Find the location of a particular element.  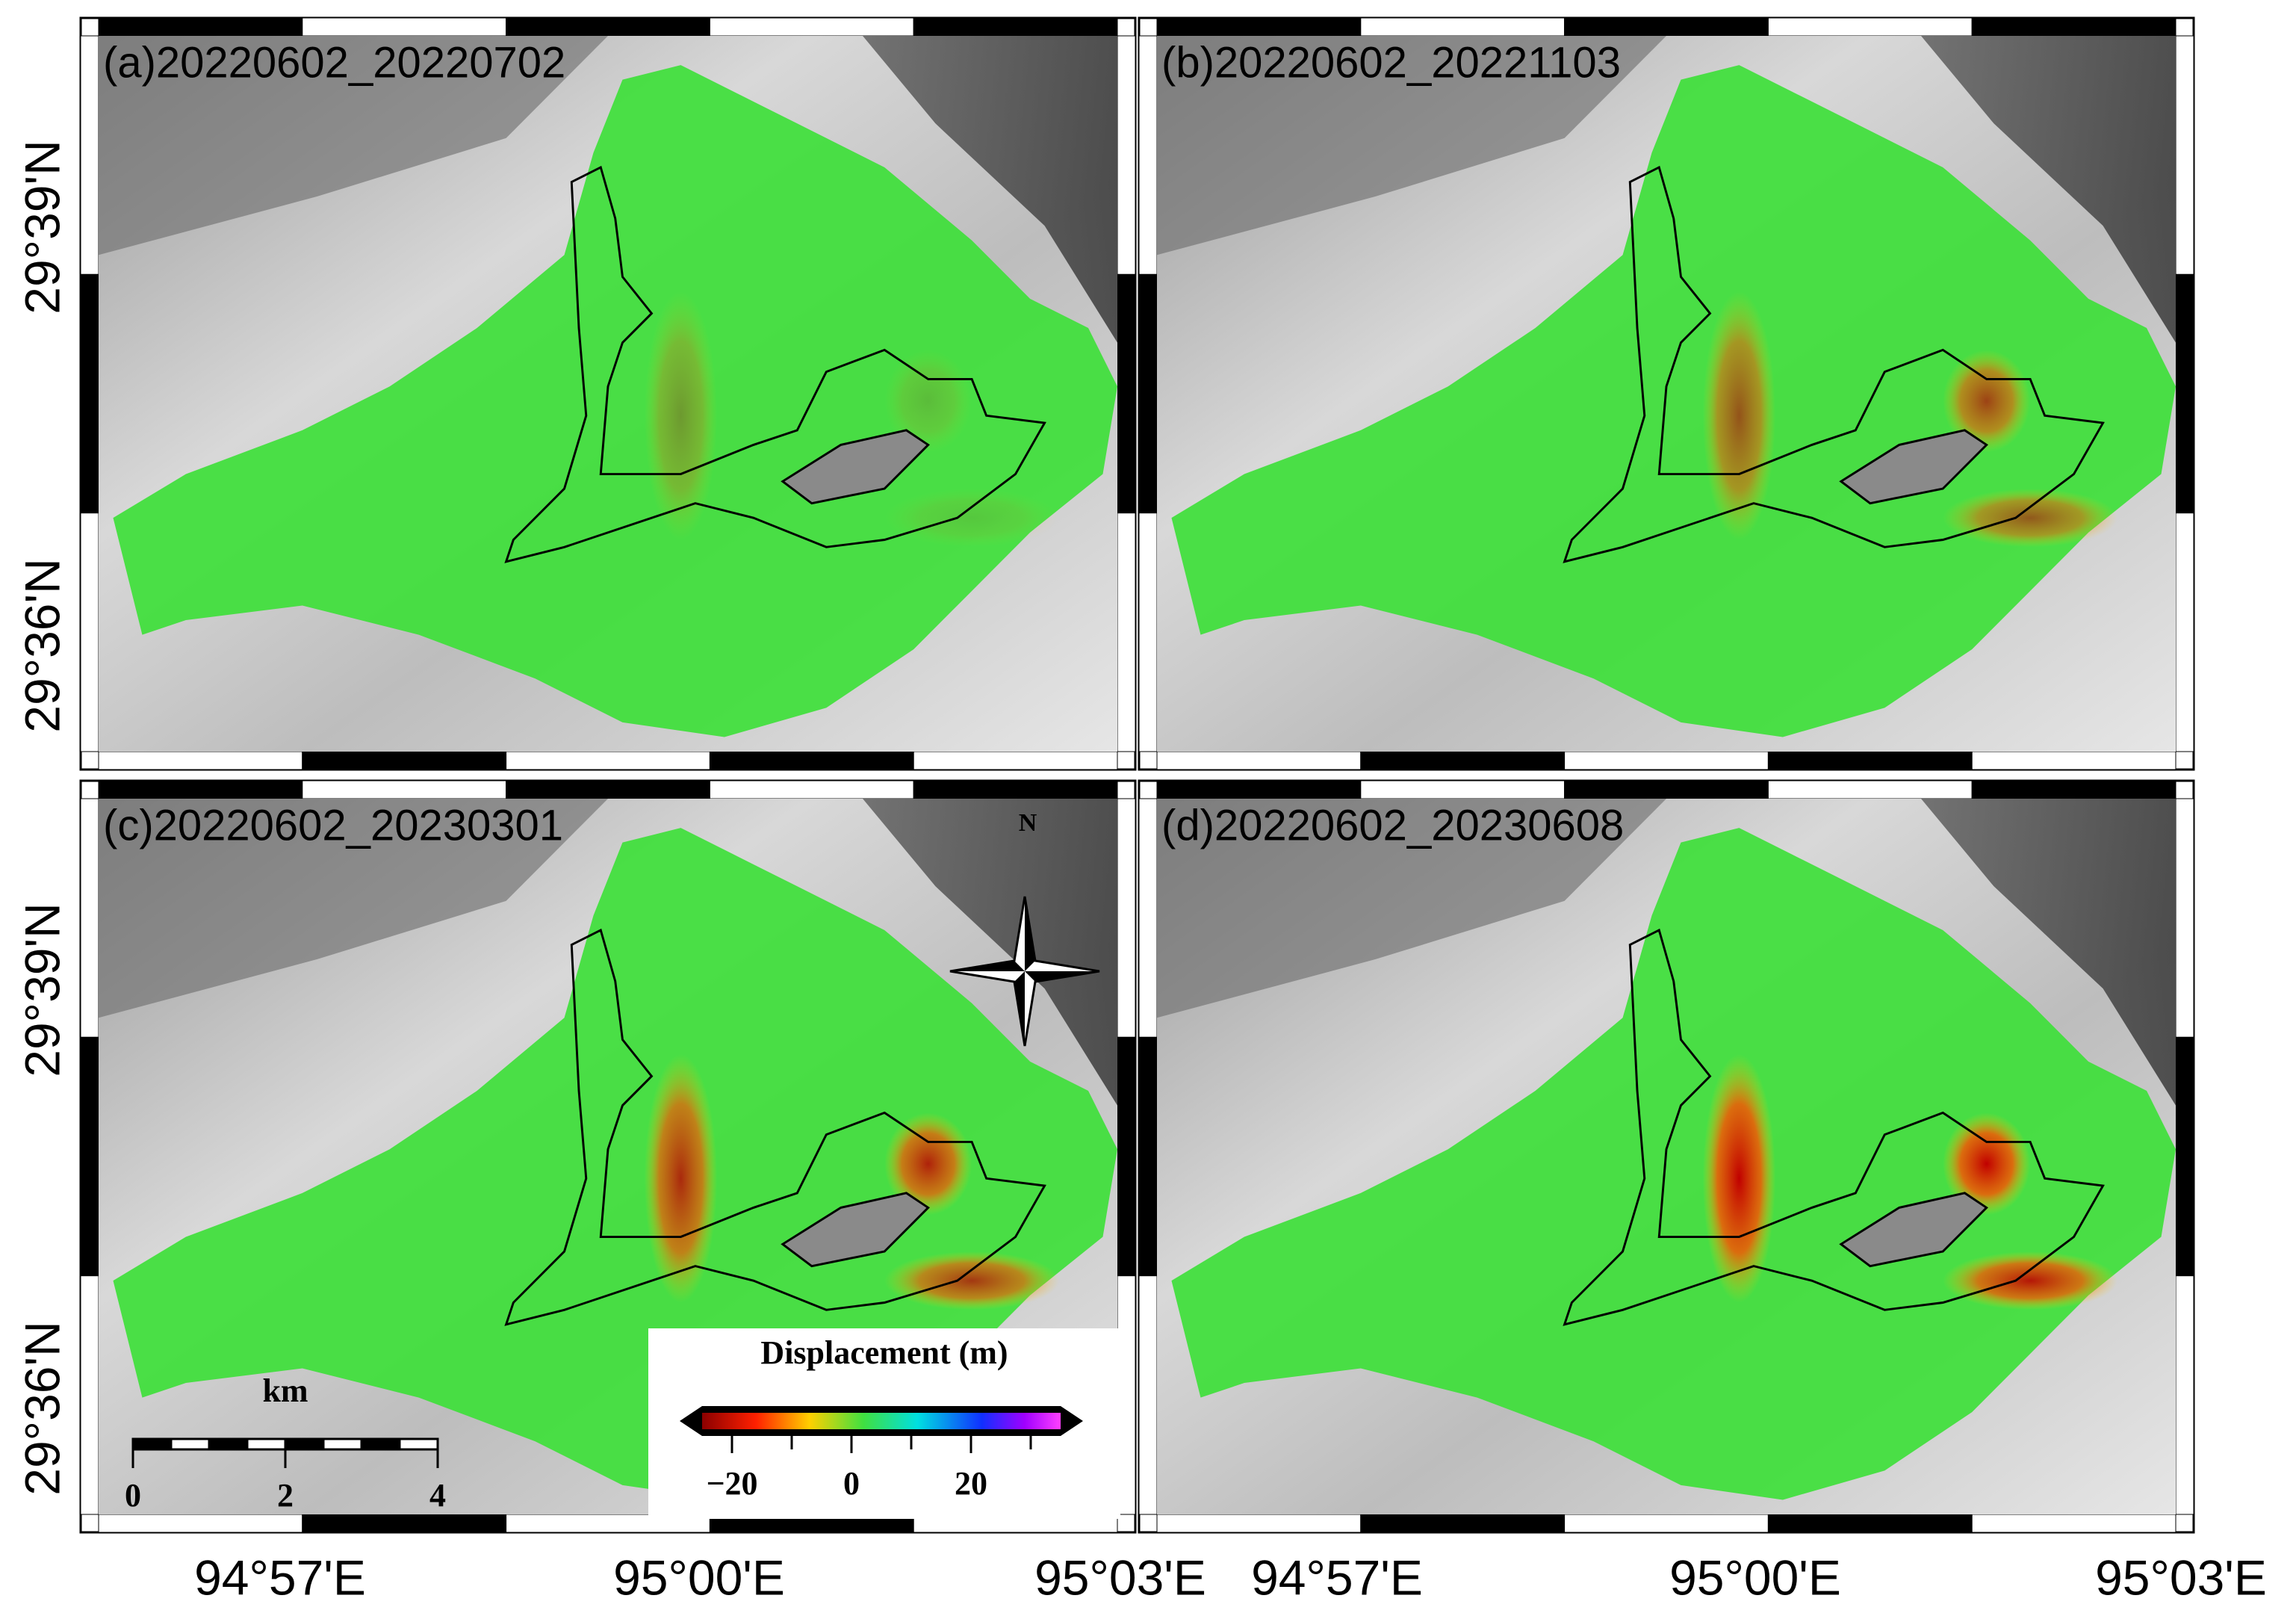

colorbar-fill is located at coordinates (882, 1421).